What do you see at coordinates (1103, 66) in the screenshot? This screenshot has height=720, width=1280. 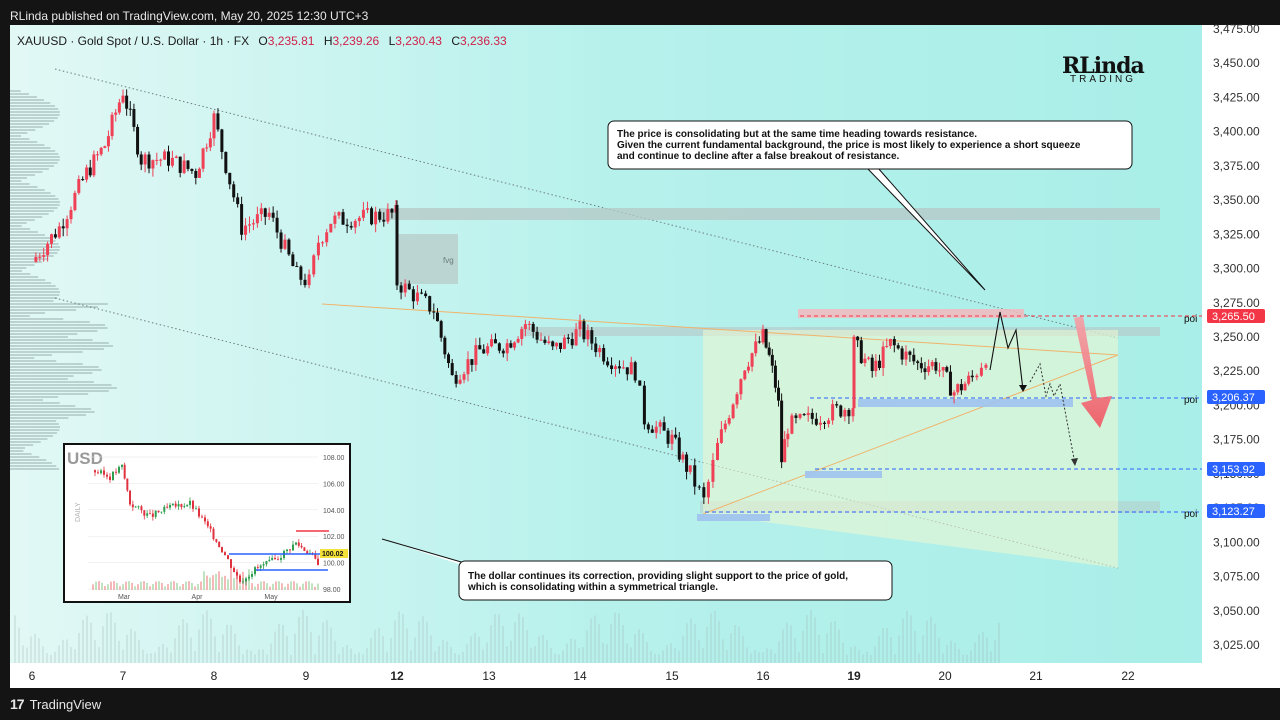 I see `brand-line-1: RLinda` at bounding box center [1103, 66].